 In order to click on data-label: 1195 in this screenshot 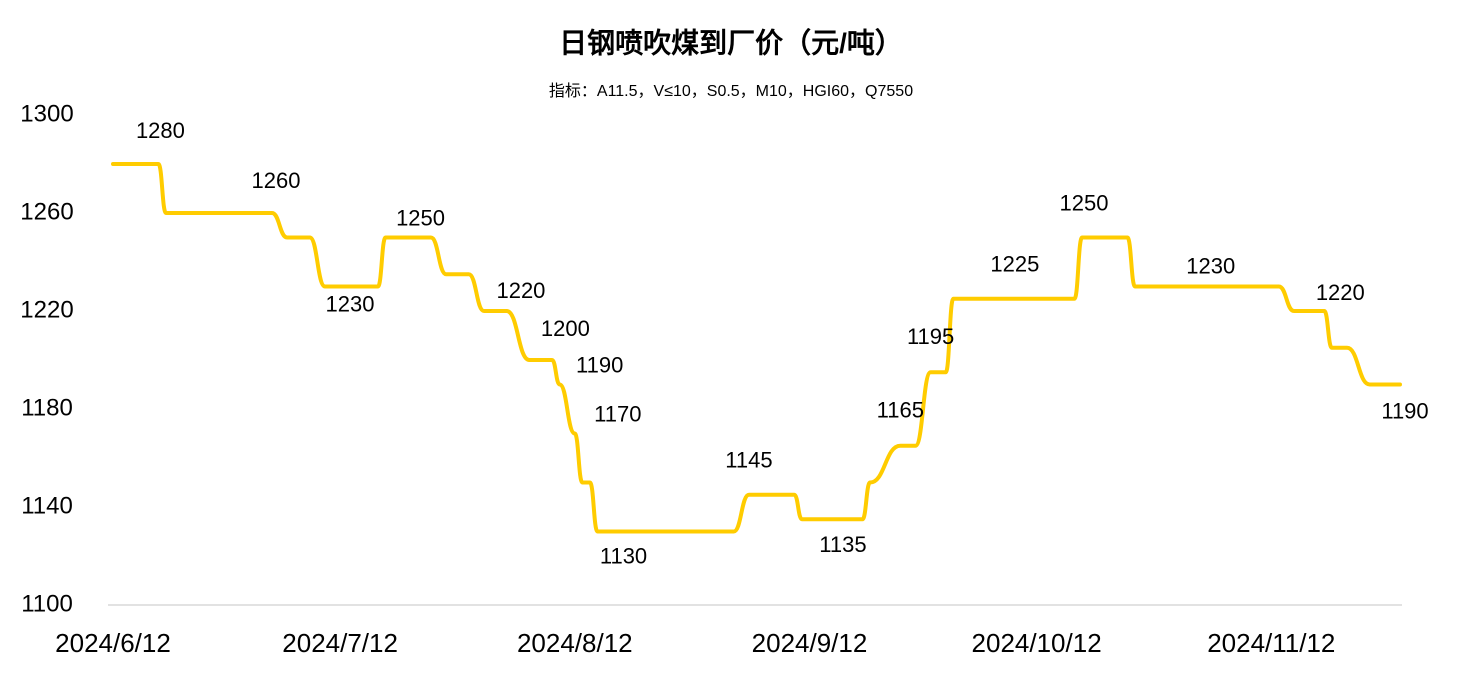, I will do `click(930, 336)`.